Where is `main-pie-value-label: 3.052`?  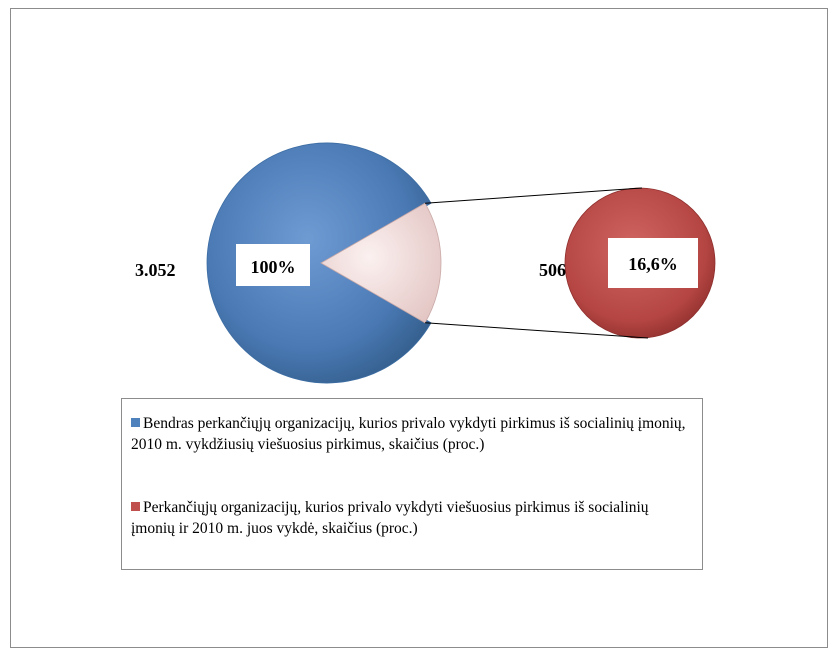 main-pie-value-label: 3.052 is located at coordinates (155, 270).